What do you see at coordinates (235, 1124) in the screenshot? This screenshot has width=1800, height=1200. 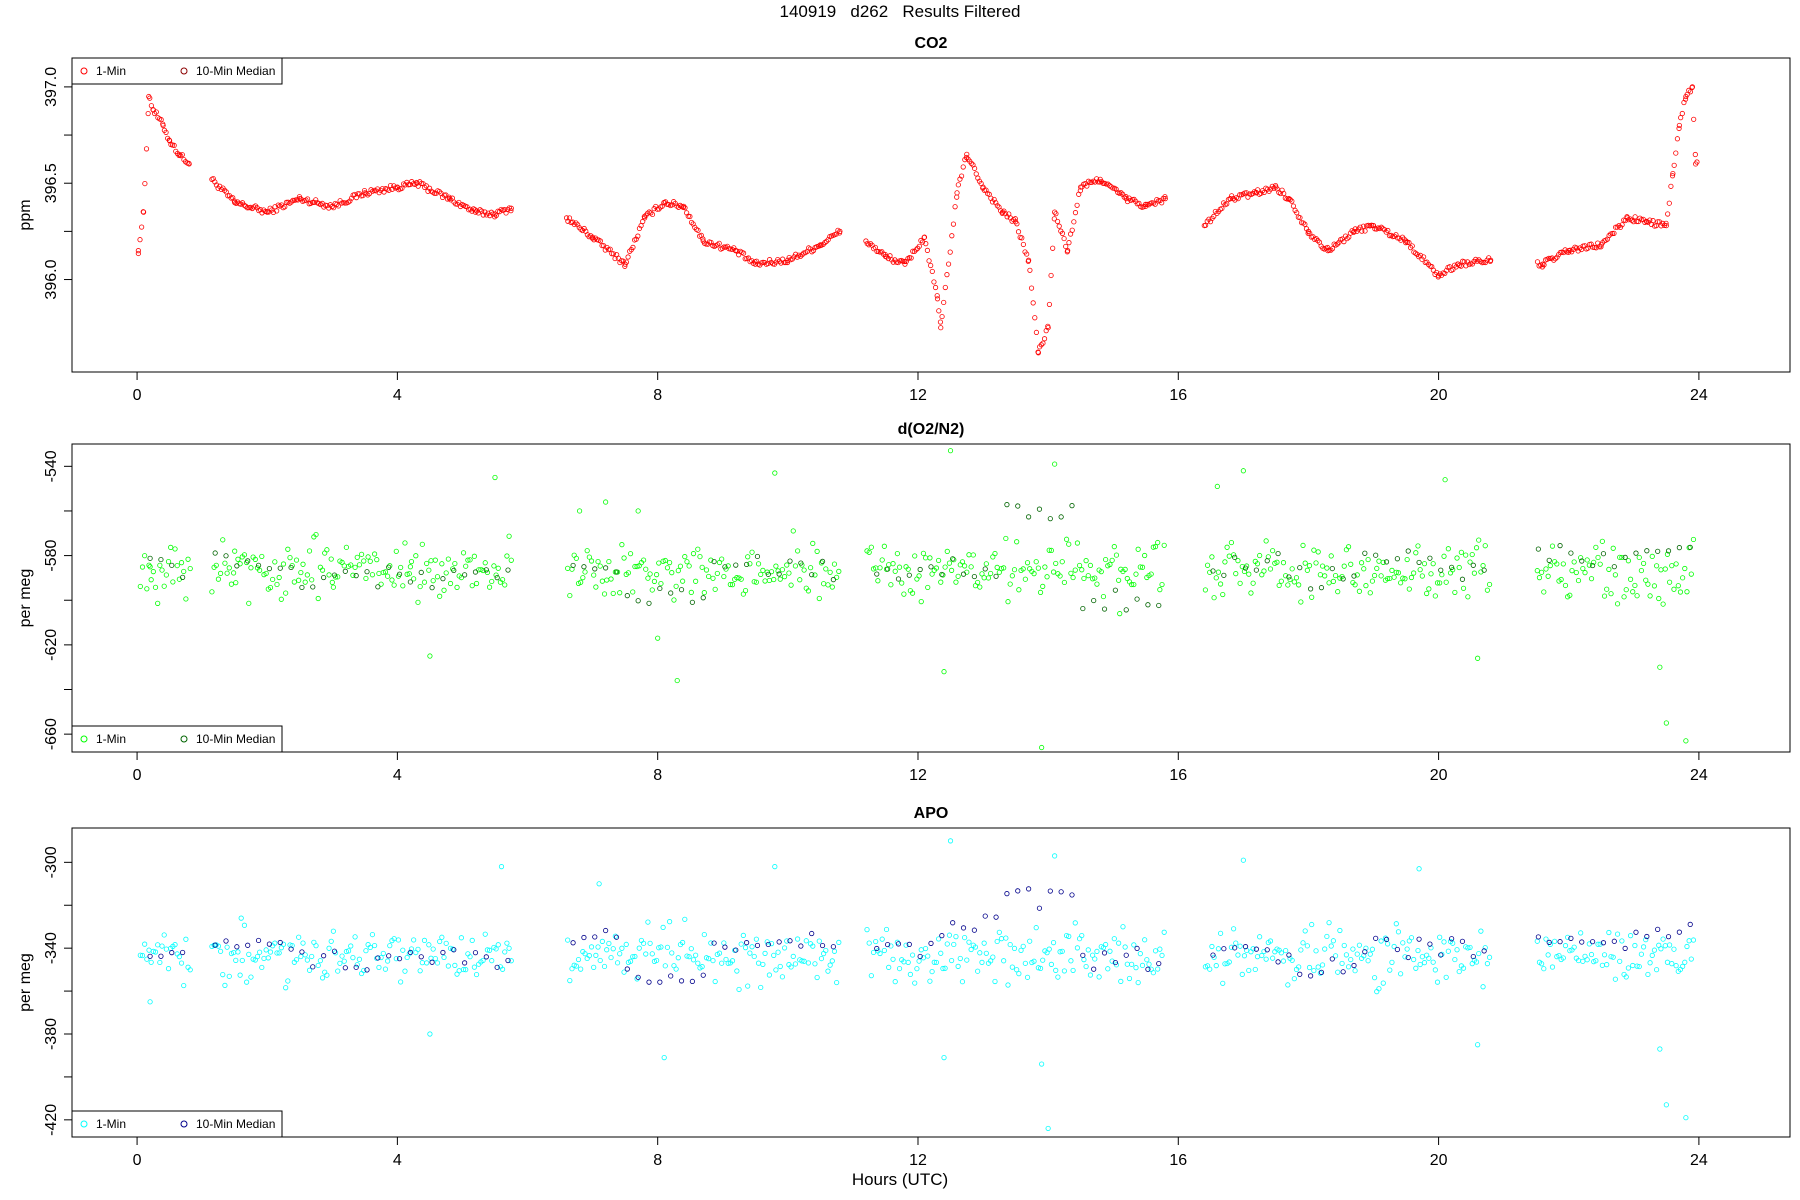 I see `legend-label-median: 10-Min Median` at bounding box center [235, 1124].